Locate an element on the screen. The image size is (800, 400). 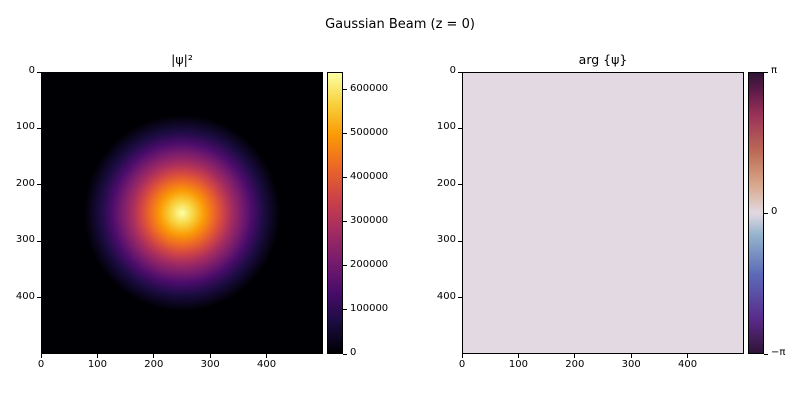
colorbar-tick-label: 100000 is located at coordinates (369, 308).